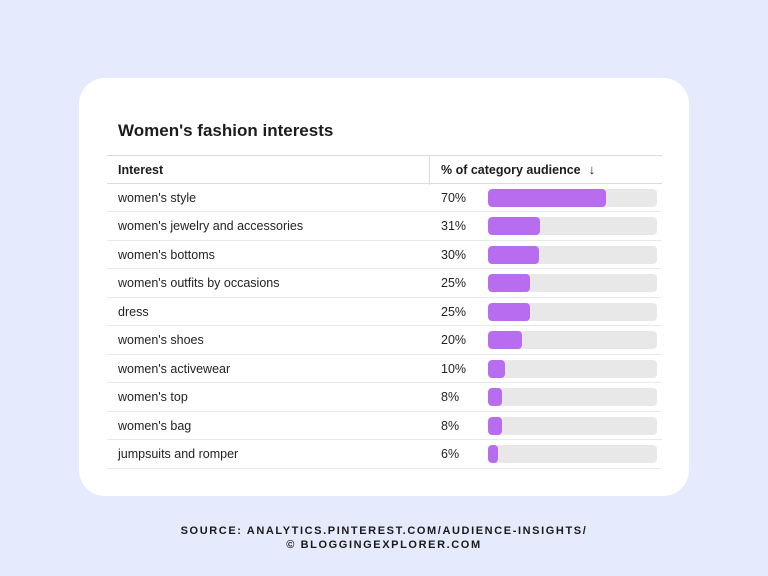  Describe the element at coordinates (211, 226) in the screenshot. I see `interest-label: women's jewelry and accessories` at that location.